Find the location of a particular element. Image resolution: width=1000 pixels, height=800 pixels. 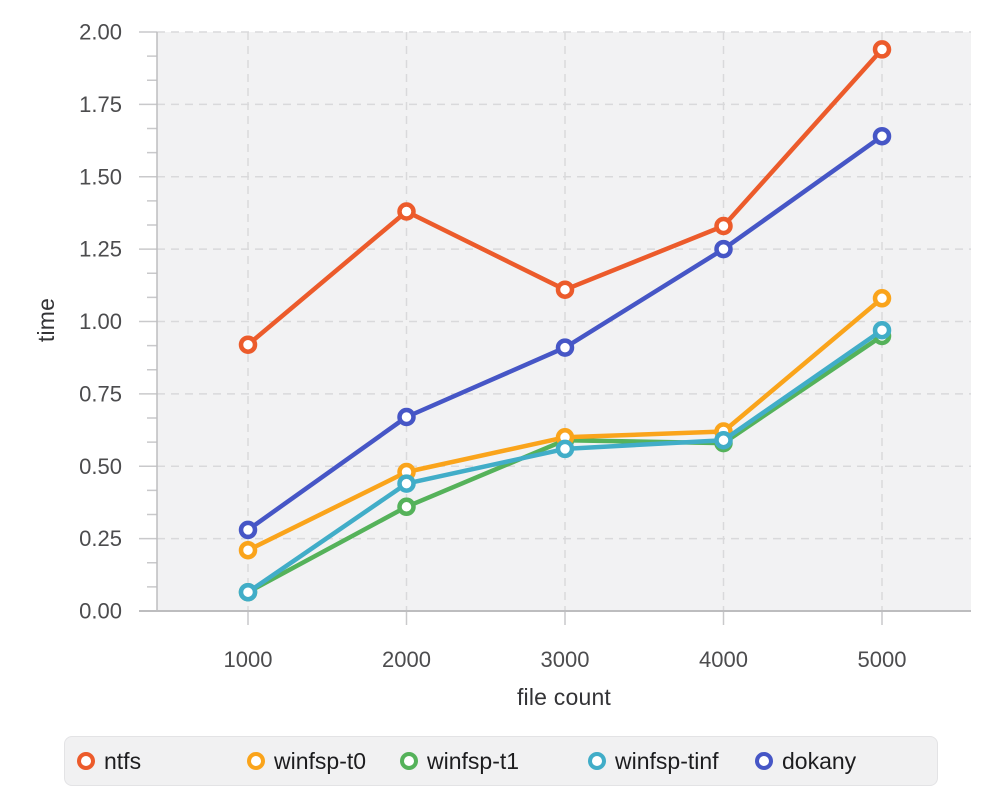

legend-item-dokany: dokany is located at coordinates (805, 761).